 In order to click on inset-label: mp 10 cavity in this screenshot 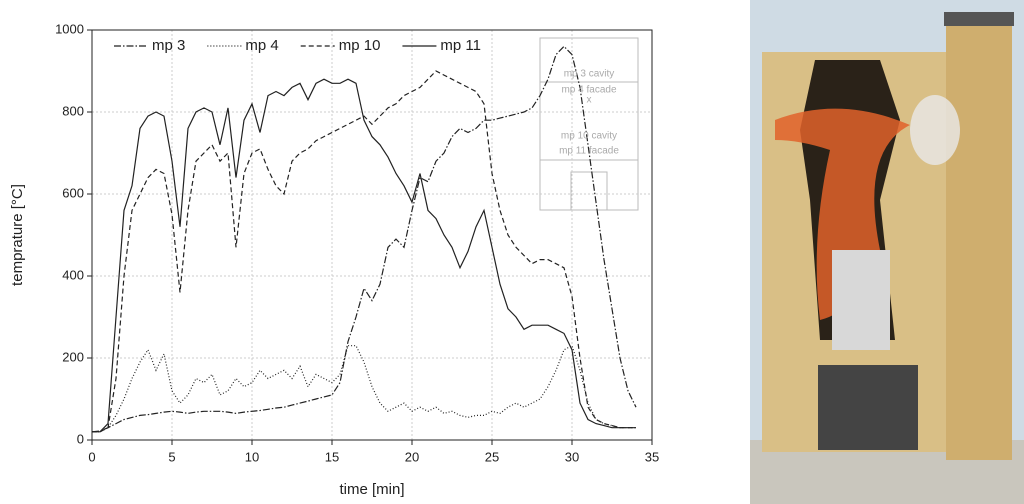, I will do `click(589, 136)`.